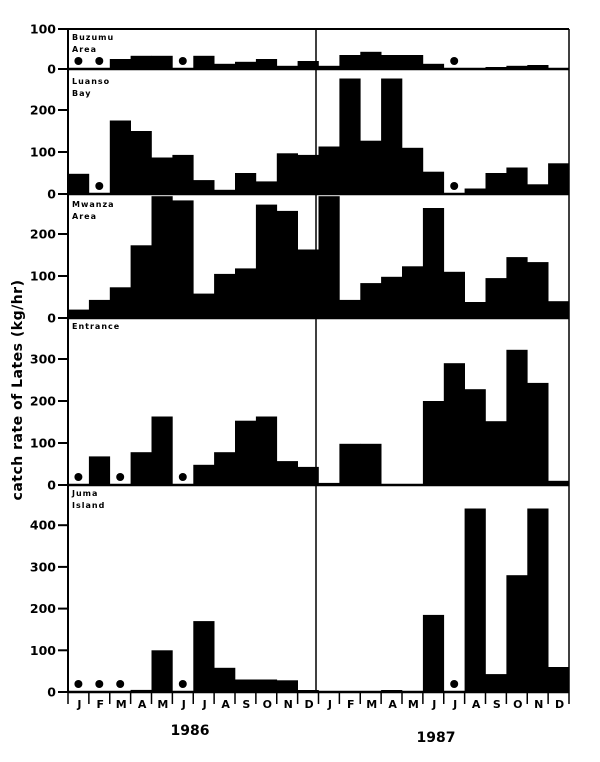  Describe the element at coordinates (81, 93) in the screenshot. I see `panel-label: Bay` at that location.